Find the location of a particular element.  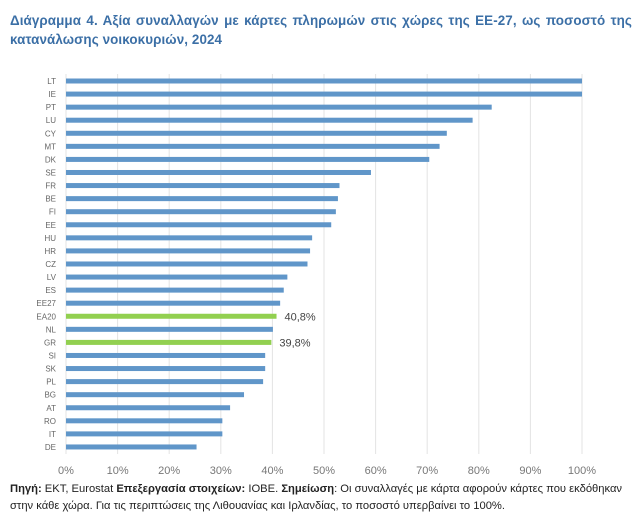

y-tick-label: DK is located at coordinates (51, 159).